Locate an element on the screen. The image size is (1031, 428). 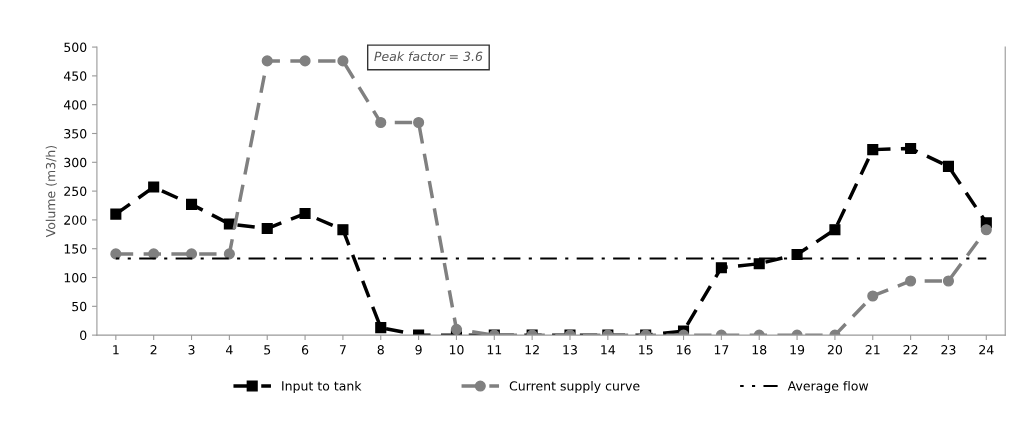
y-tick-label: 50 is located at coordinates (79, 306).